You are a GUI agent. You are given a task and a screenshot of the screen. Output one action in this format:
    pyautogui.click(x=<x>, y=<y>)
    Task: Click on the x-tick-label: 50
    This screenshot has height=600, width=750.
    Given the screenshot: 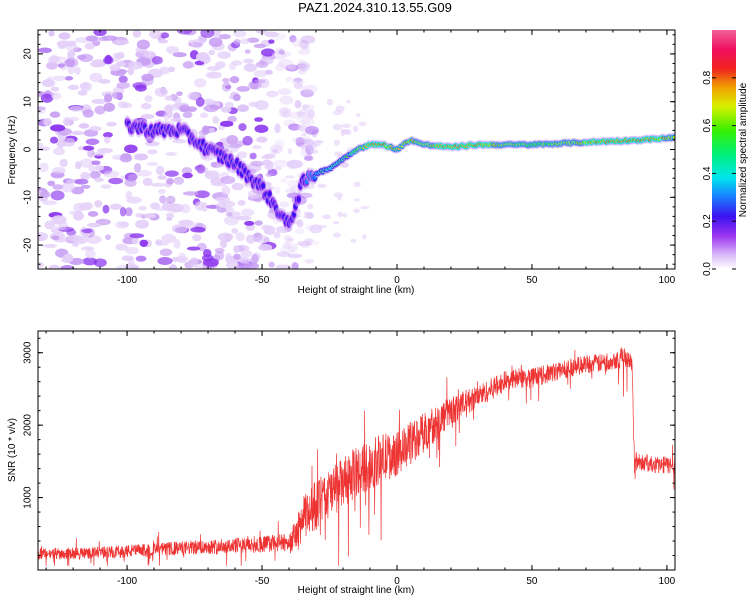 What is the action you would take?
    pyautogui.click(x=532, y=581)
    